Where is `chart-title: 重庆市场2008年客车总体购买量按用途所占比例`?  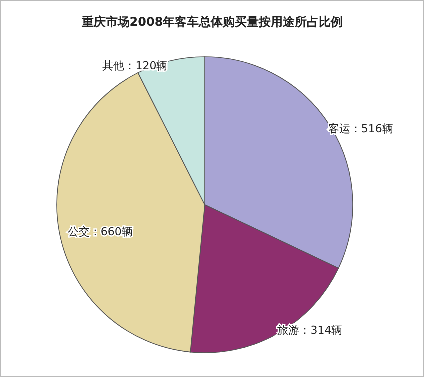 chart-title: 重庆市场2008年客车总体购买量按用途所占比例 is located at coordinates (212, 22).